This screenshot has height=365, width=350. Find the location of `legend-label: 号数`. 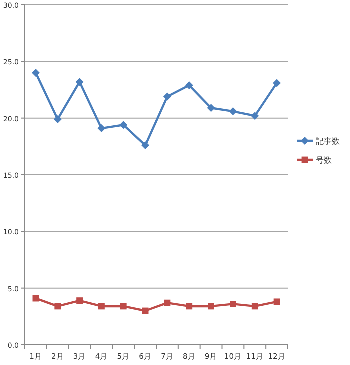

legend-label: 号数 is located at coordinates (324, 160).